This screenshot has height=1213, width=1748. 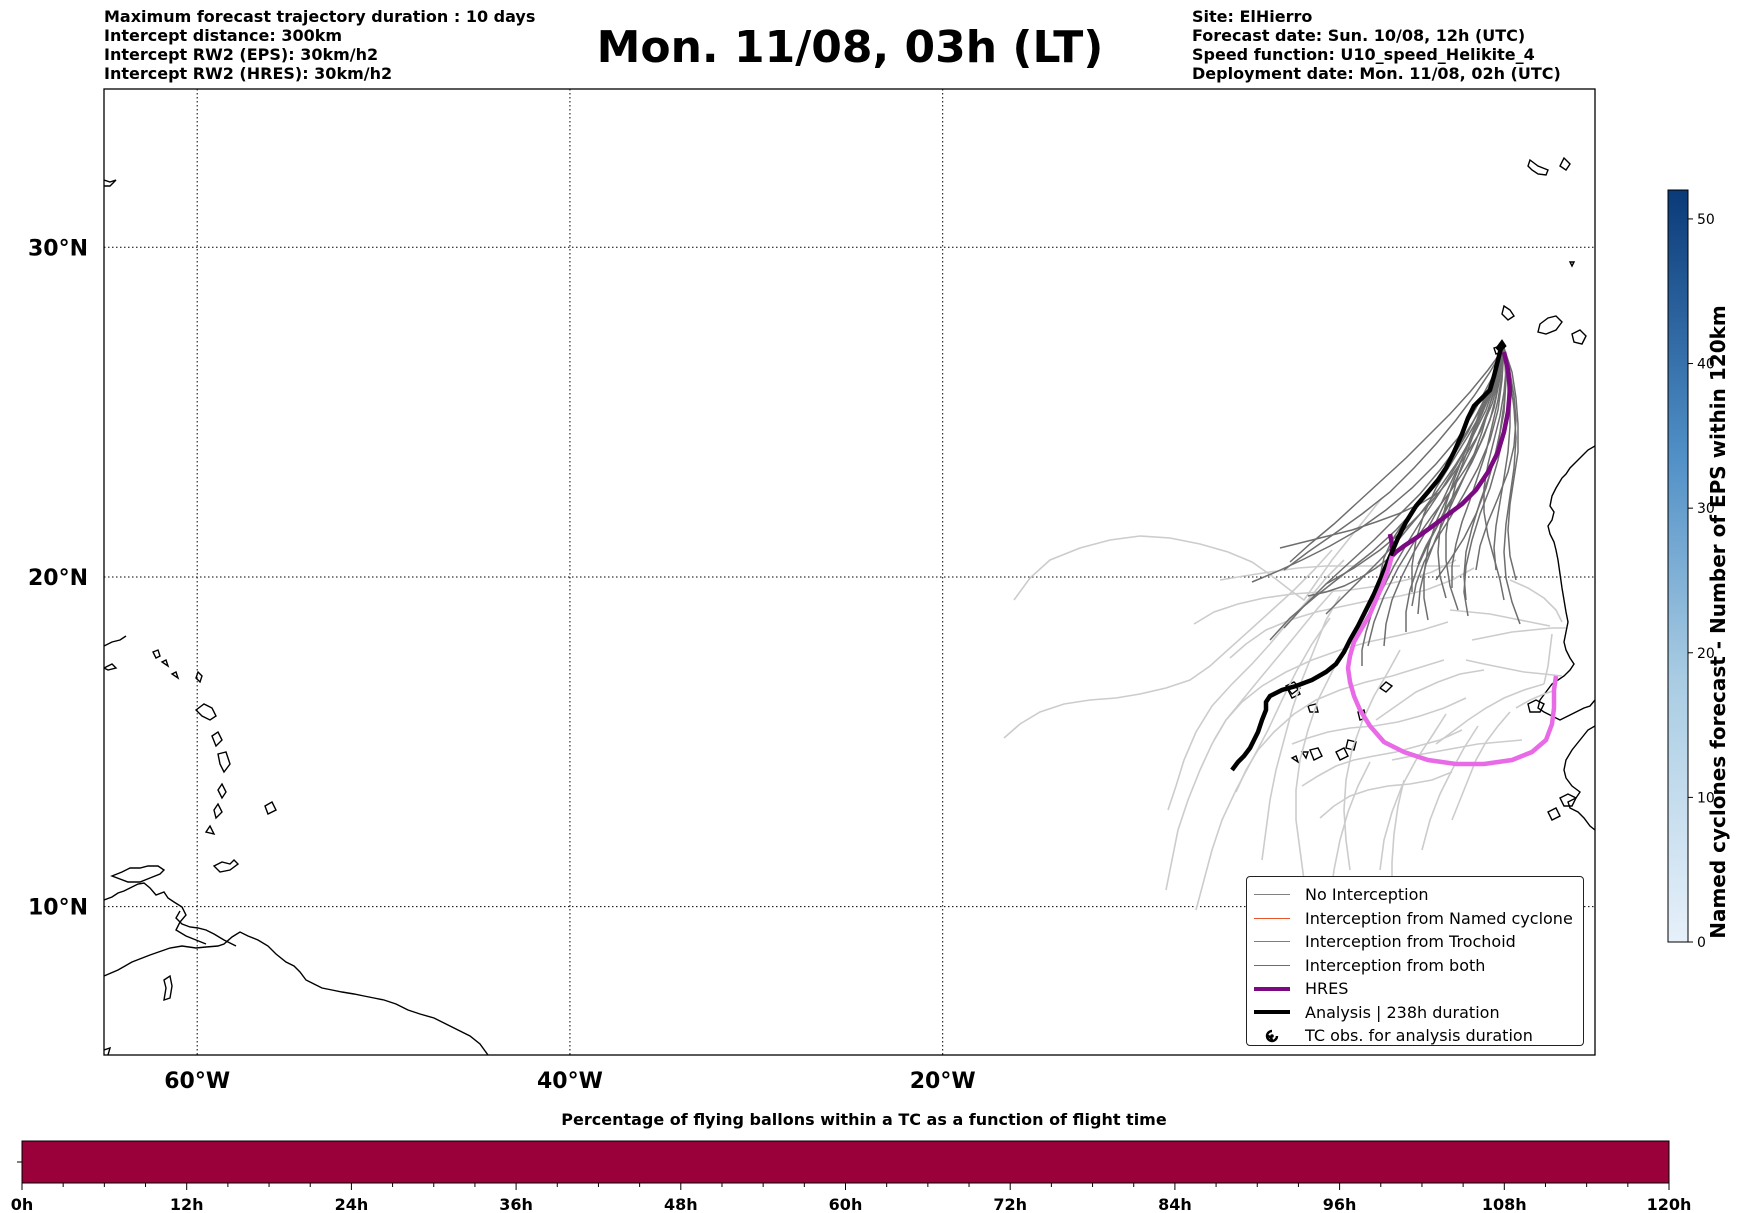 I want to click on legend-label: HRES, so click(x=1327, y=989).